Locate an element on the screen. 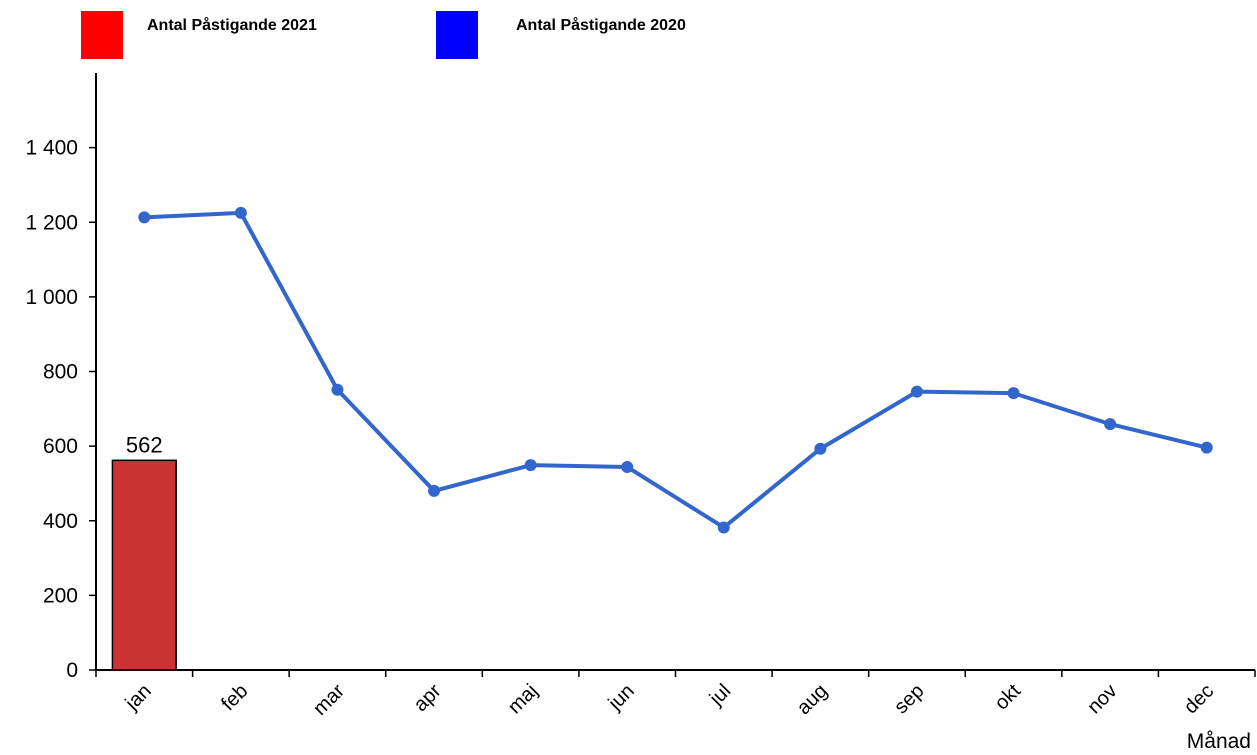  x-tick-label: apr is located at coordinates (428, 698).